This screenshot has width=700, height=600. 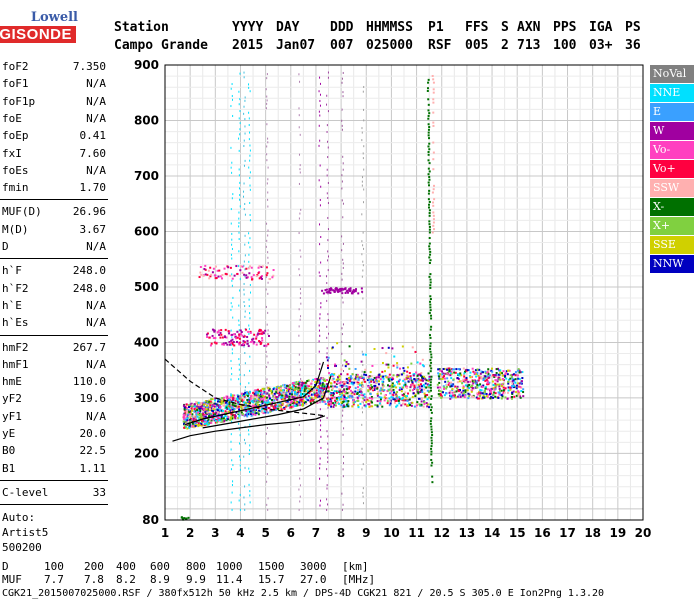 What do you see at coordinates (673, 169) in the screenshot?
I see `legend: NoVal NNE E W Vo- Vo+ SSW X- X+ SSE NNW` at bounding box center [673, 169].